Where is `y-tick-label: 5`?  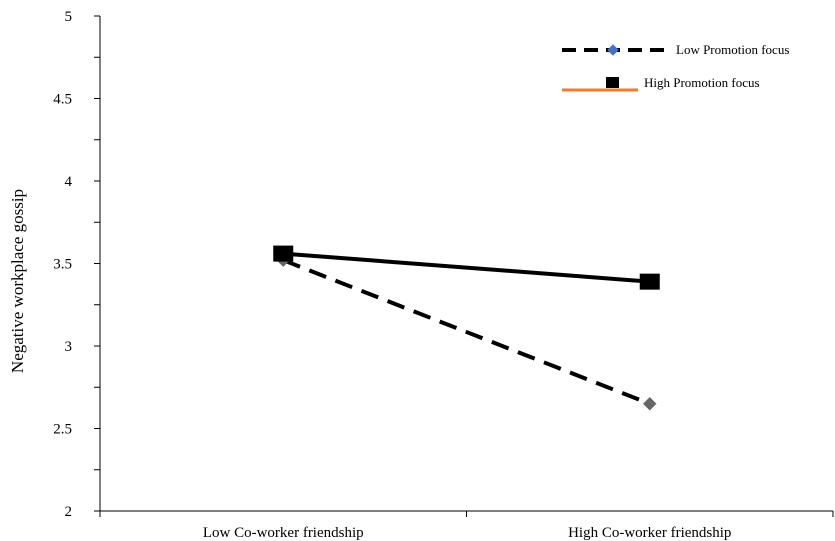 y-tick-label: 5 is located at coordinates (69, 17).